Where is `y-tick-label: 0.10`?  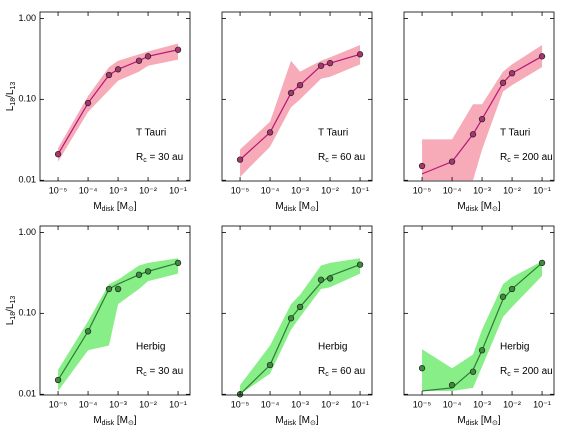 y-tick-label: 0.10 is located at coordinates (27, 99).